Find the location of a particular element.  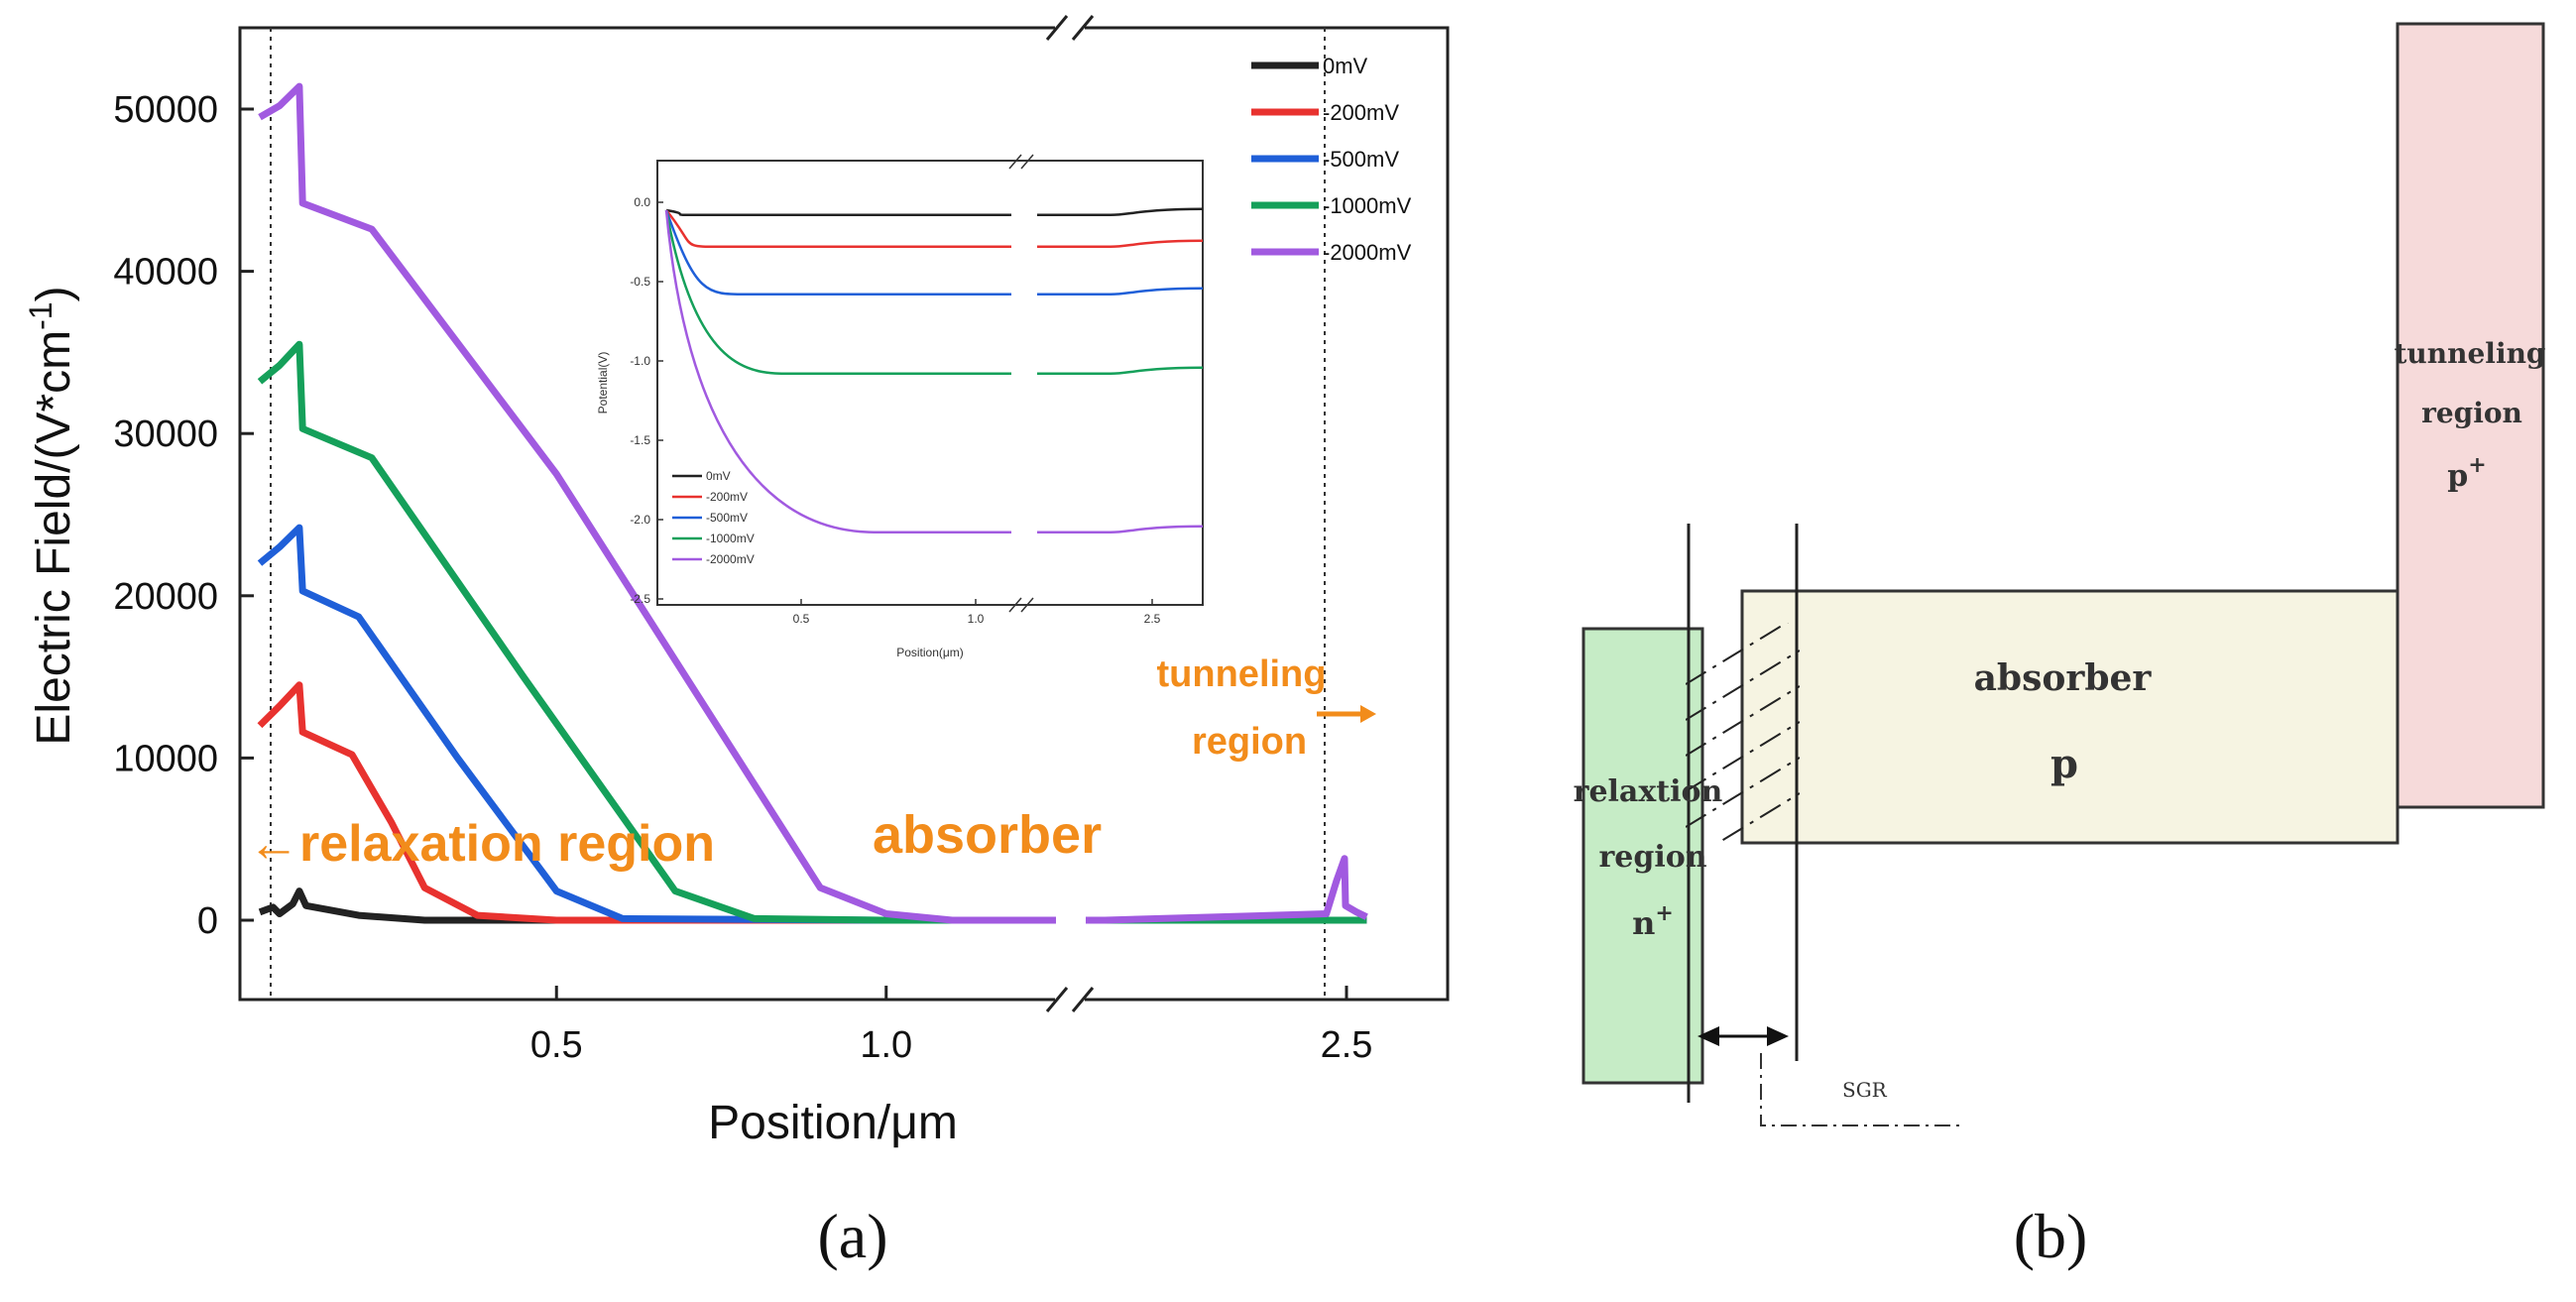

x-axis-label: Position/μm is located at coordinates (833, 1123).